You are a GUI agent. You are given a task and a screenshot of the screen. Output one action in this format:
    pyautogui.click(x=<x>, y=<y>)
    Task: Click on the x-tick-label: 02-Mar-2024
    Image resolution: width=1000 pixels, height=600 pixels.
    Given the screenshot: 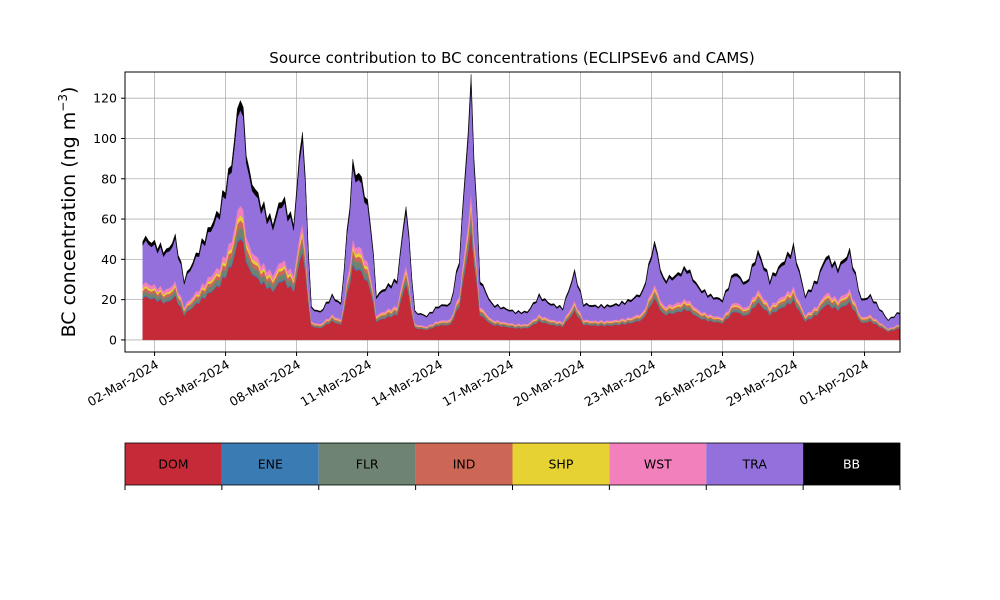 What is the action you would take?
    pyautogui.click(x=123, y=383)
    